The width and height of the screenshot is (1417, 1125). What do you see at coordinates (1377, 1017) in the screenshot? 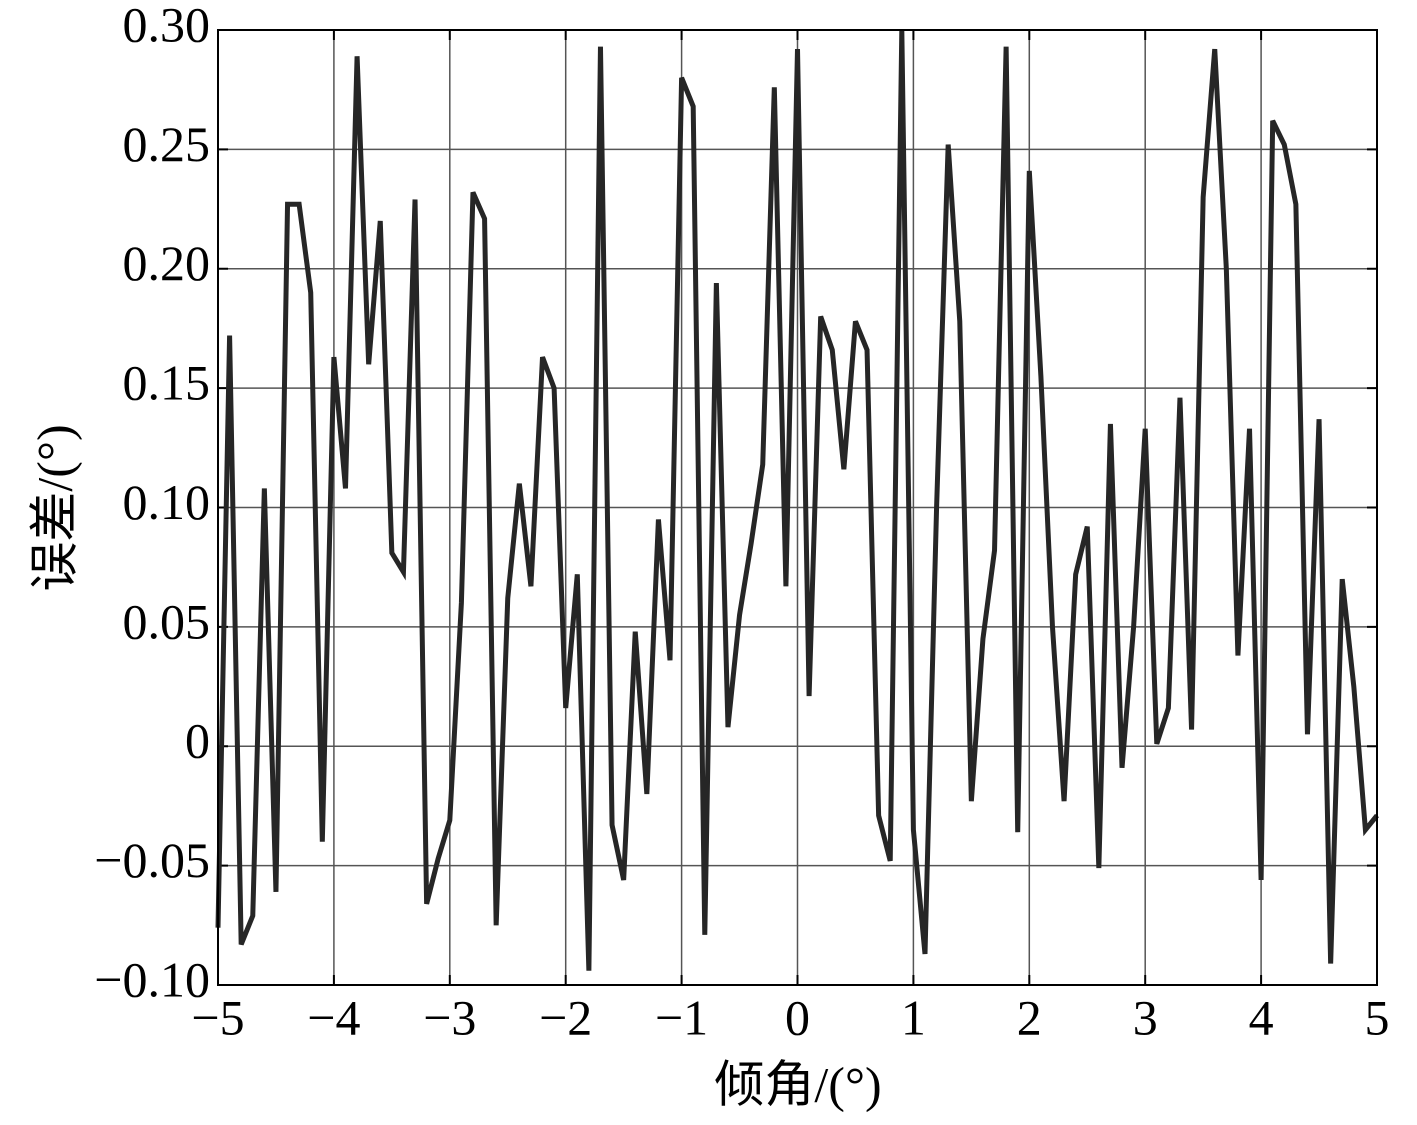
I see `x-tick-label: 5` at bounding box center [1377, 1017].